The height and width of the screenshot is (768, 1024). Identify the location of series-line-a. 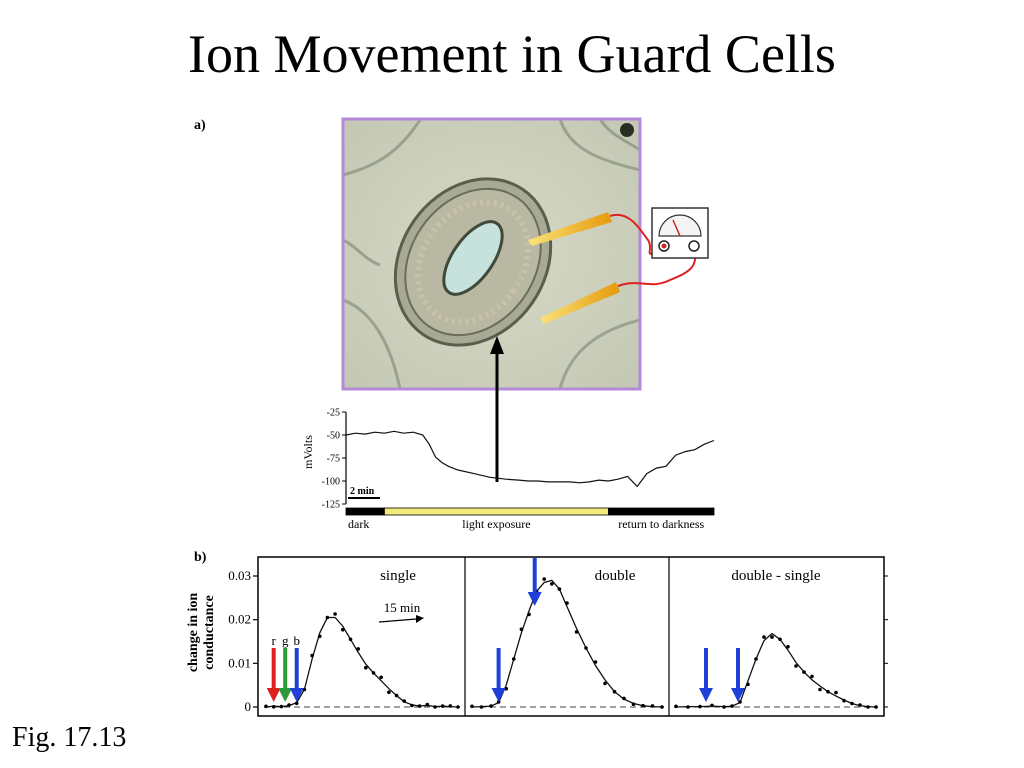
(530, 459).